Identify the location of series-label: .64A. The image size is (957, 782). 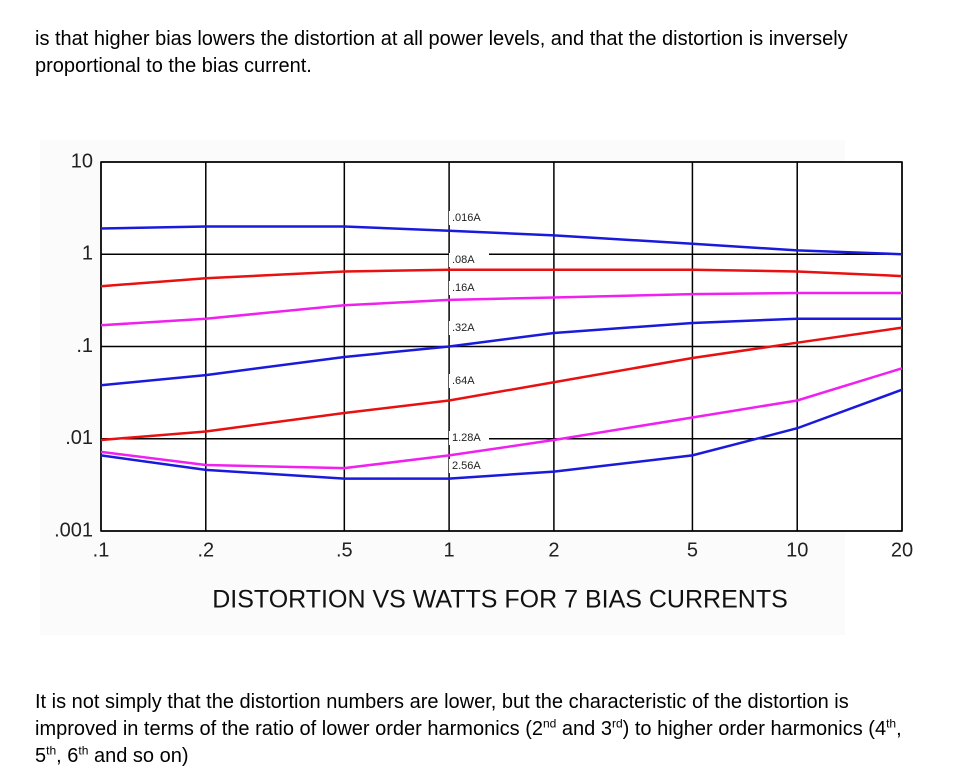
(463, 381).